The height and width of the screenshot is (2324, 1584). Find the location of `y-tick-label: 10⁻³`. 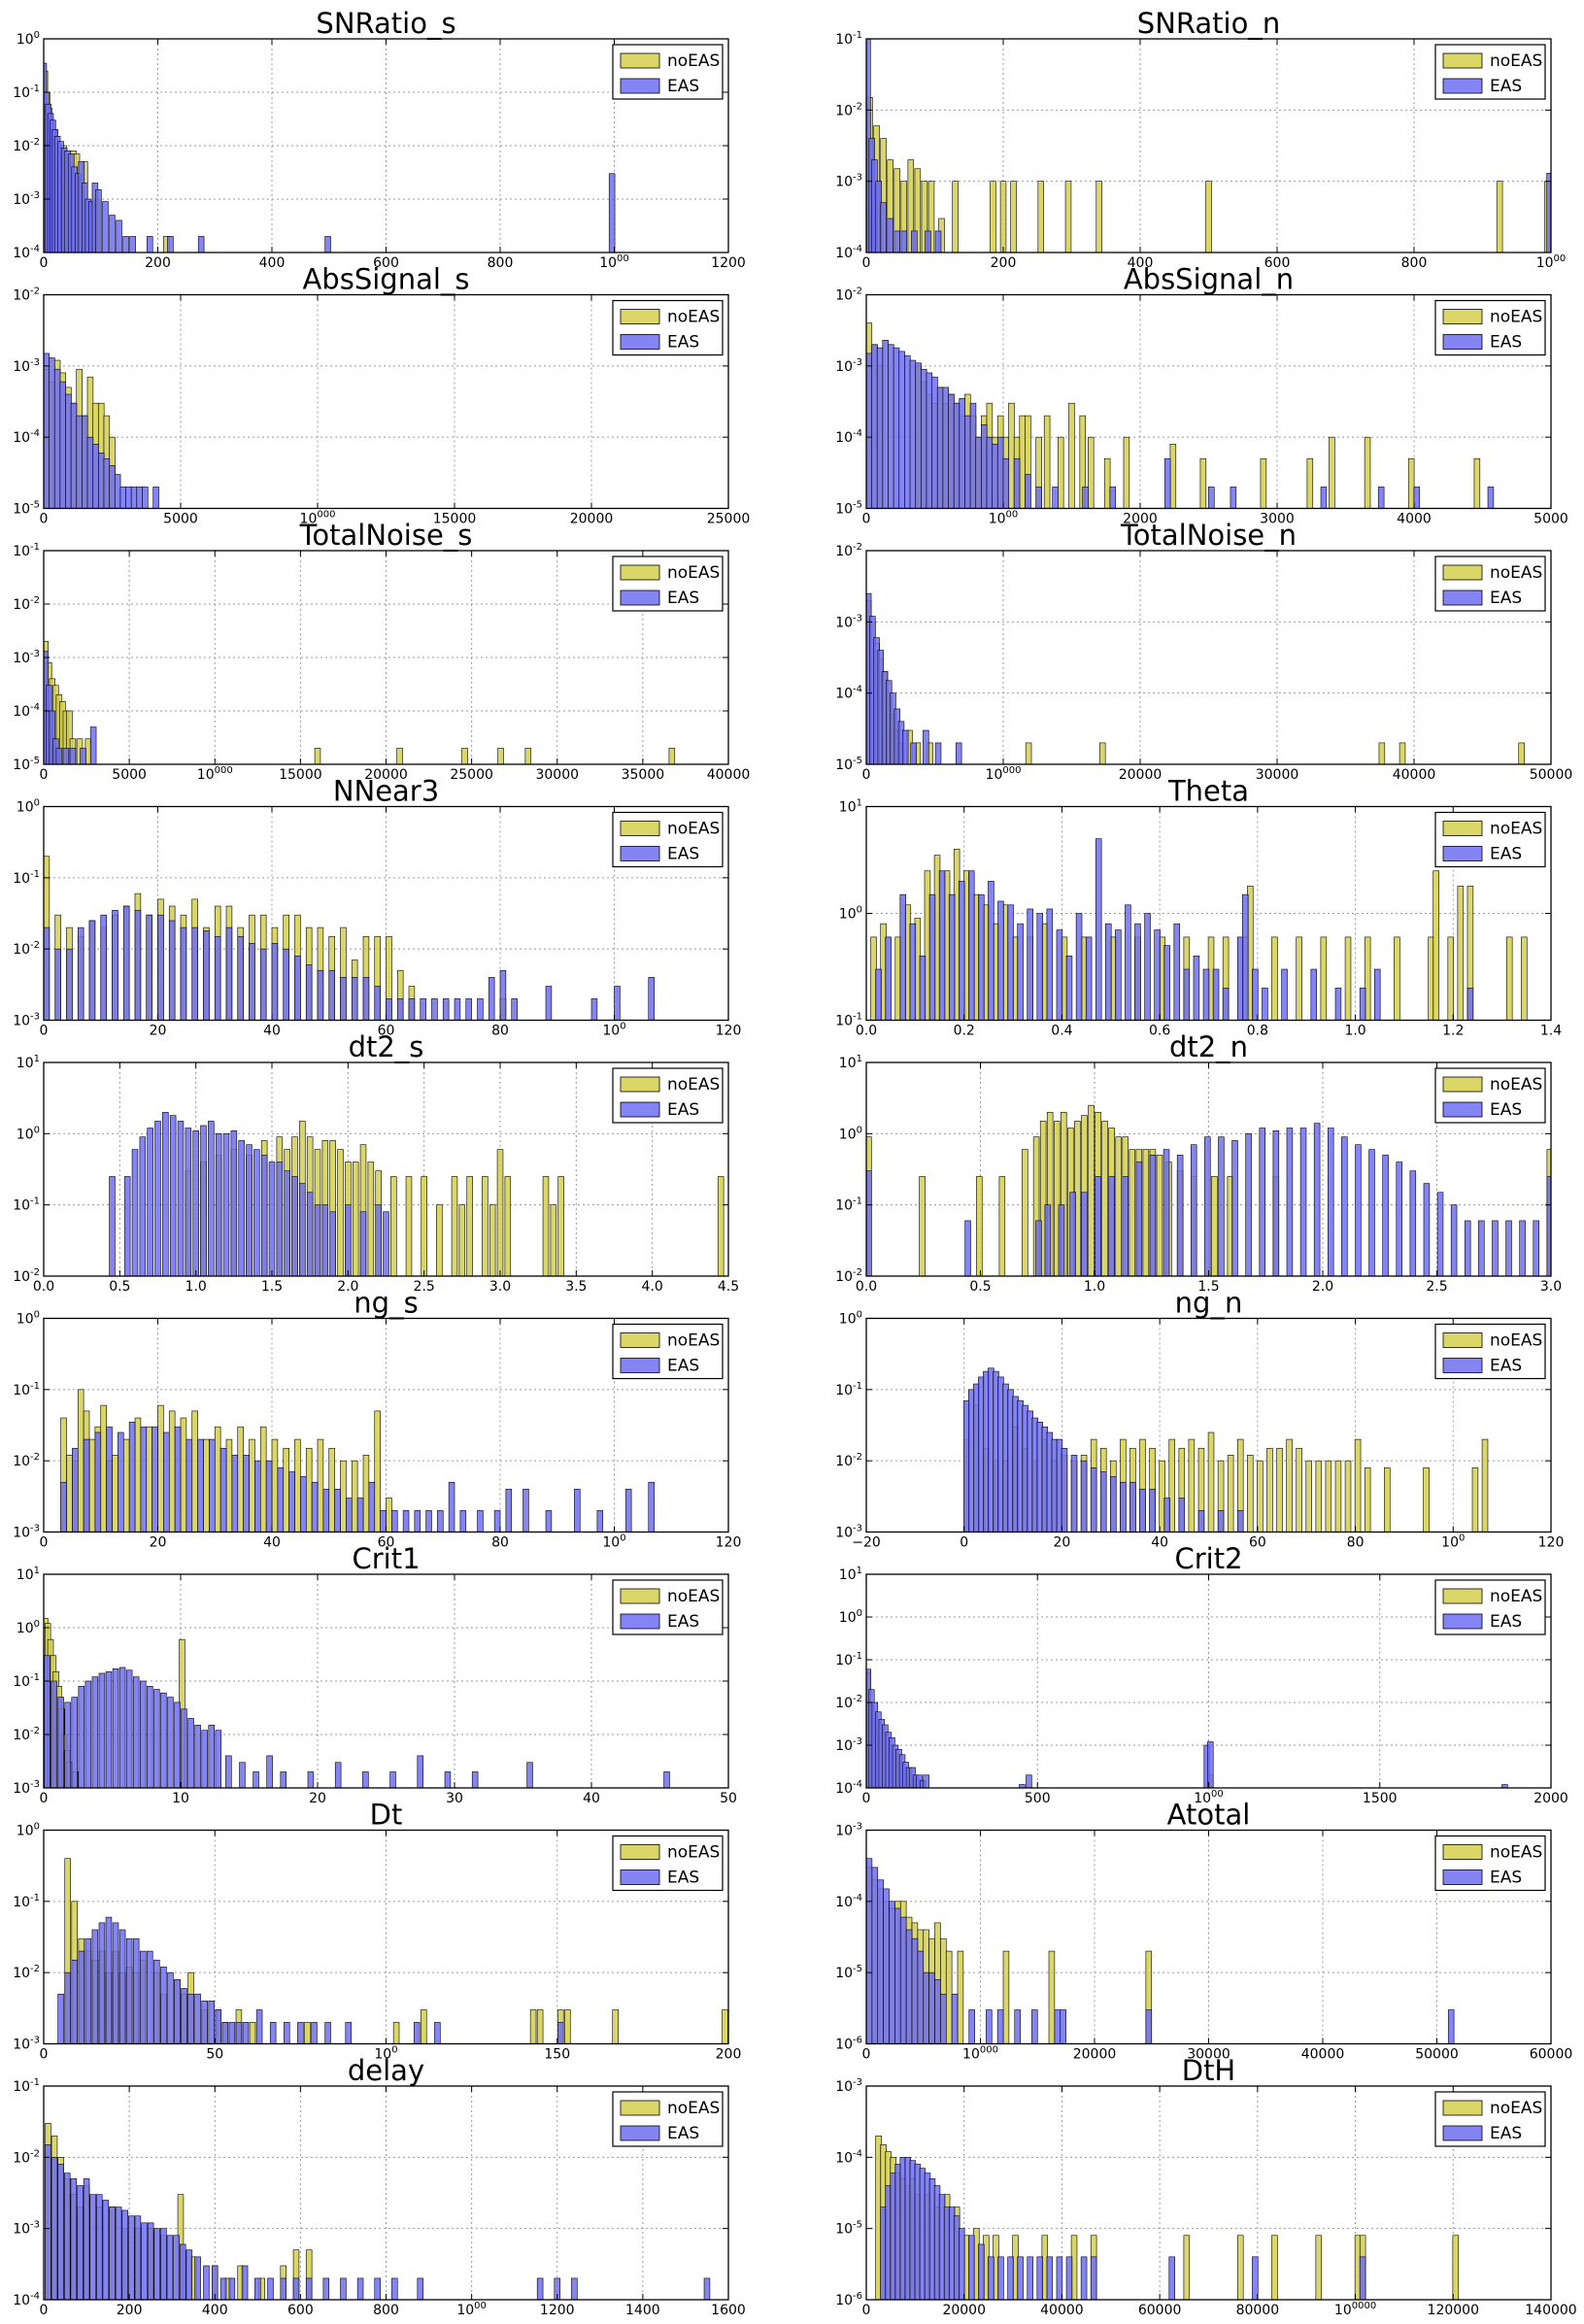

y-tick-label: 10⁻³ is located at coordinates (26, 1532).